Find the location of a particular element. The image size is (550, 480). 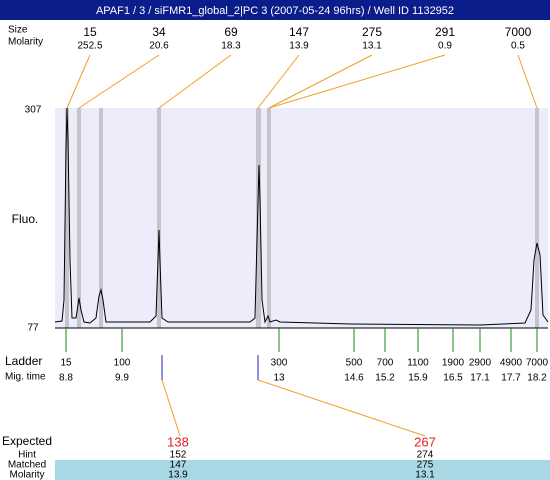

matched: 275 is located at coordinates (425, 465).